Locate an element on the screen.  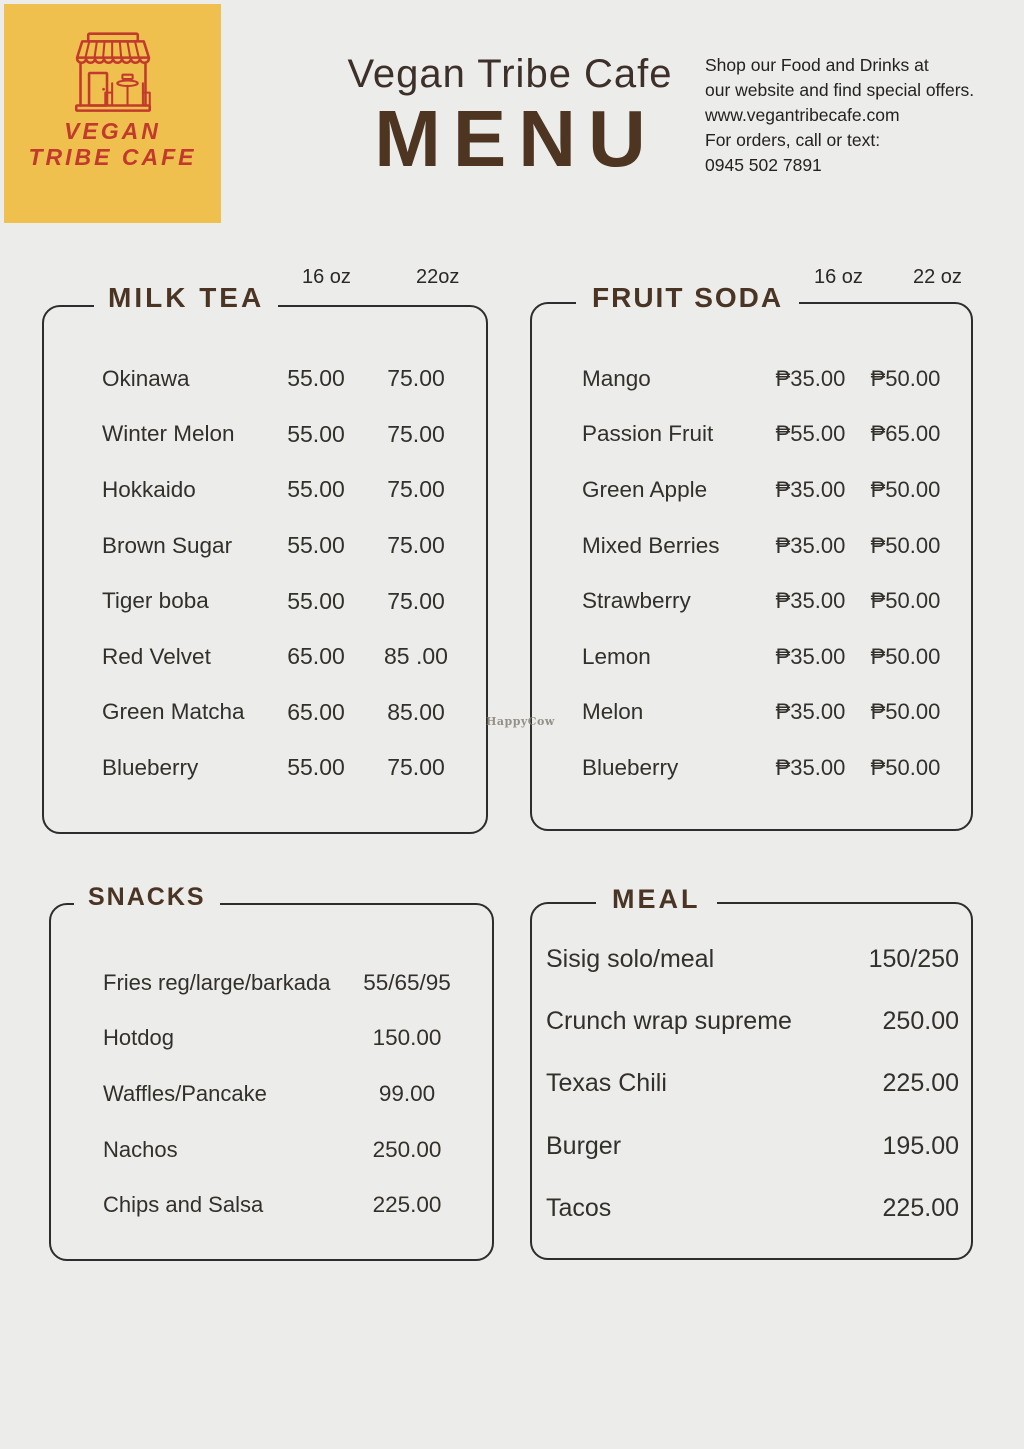
item-name: Crunch wrap supreme is located at coordinates (669, 1021).